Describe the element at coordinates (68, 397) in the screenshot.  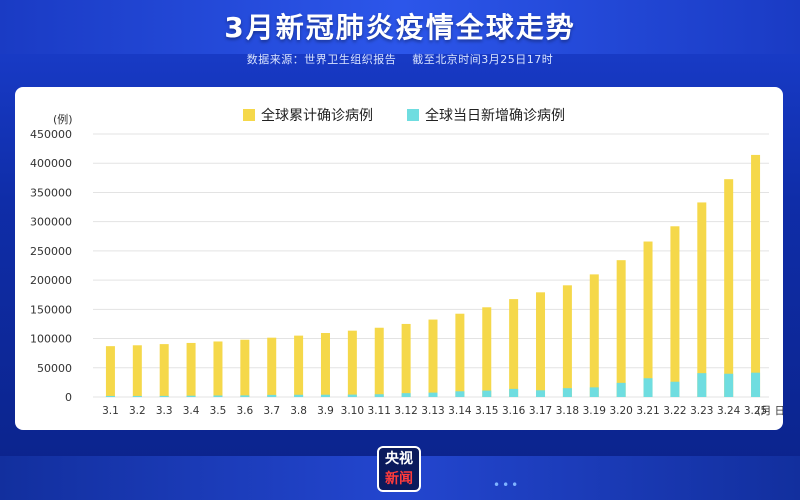
I see `y-tick-label: 0` at that location.